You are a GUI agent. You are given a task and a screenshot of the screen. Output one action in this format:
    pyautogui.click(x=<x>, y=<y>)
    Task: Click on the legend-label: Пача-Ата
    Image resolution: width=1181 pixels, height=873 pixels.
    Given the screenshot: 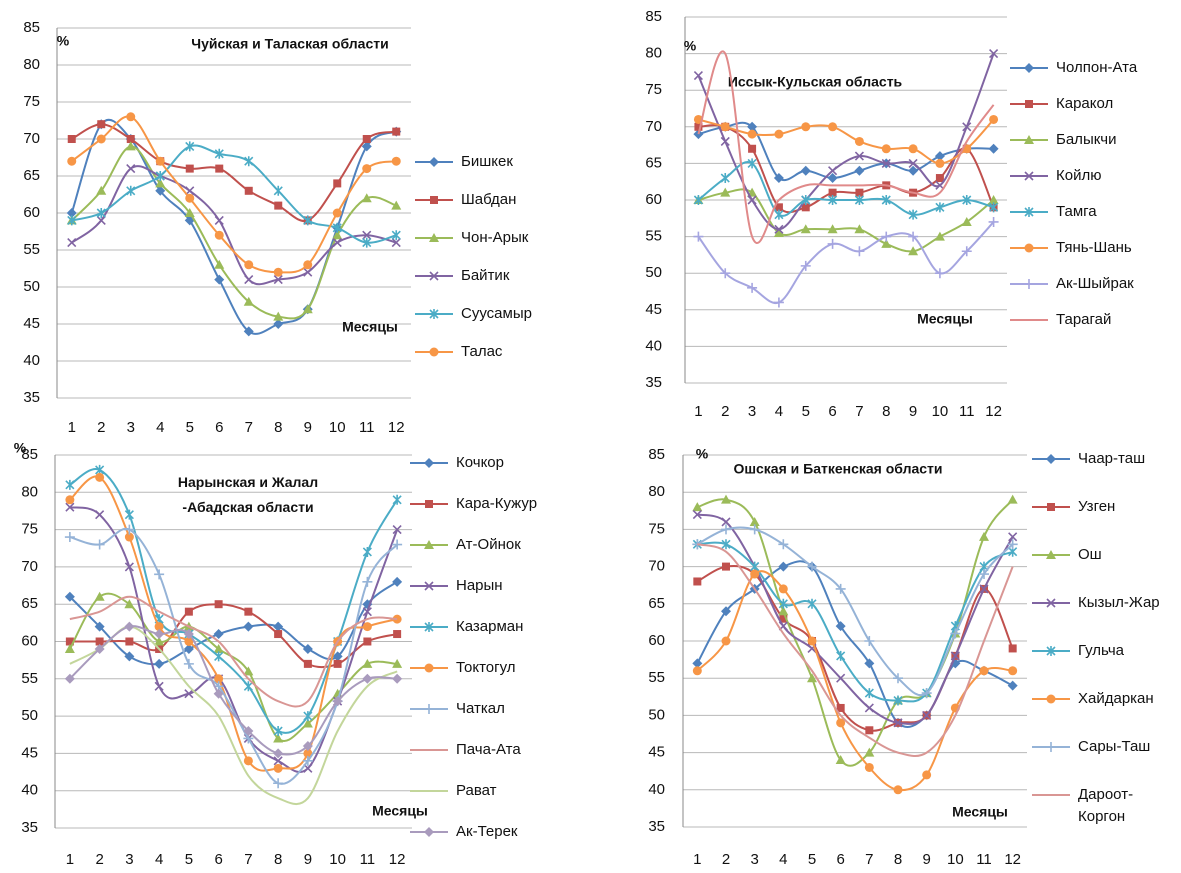 What is the action you would take?
    pyautogui.click(x=488, y=749)
    